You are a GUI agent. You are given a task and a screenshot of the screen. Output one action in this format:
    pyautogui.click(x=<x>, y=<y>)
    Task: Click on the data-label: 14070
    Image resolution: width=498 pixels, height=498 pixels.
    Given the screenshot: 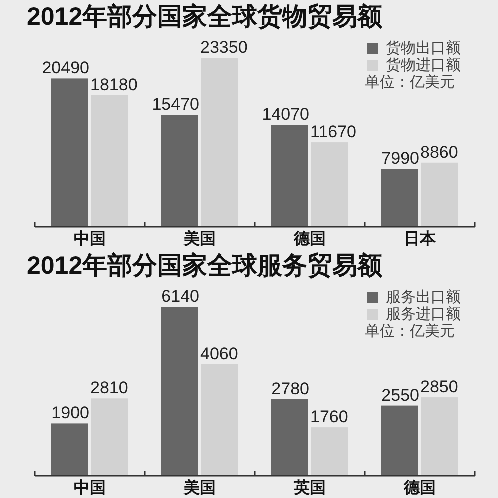 What is the action you would take?
    pyautogui.click(x=286, y=114)
    